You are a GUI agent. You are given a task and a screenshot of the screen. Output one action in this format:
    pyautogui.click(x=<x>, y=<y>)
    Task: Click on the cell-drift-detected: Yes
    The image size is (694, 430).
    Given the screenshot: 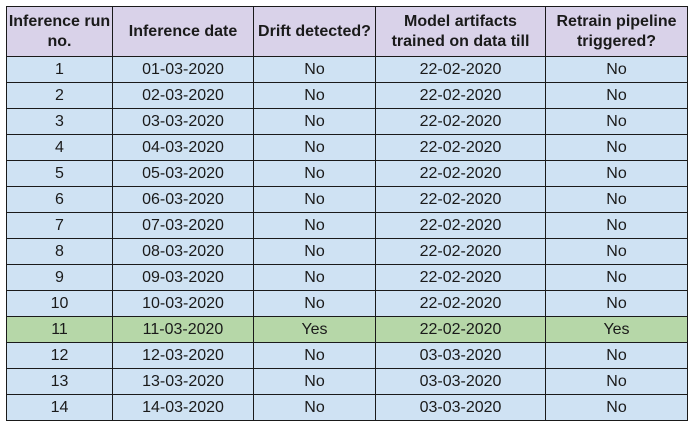 What is the action you would take?
    pyautogui.click(x=314, y=329)
    